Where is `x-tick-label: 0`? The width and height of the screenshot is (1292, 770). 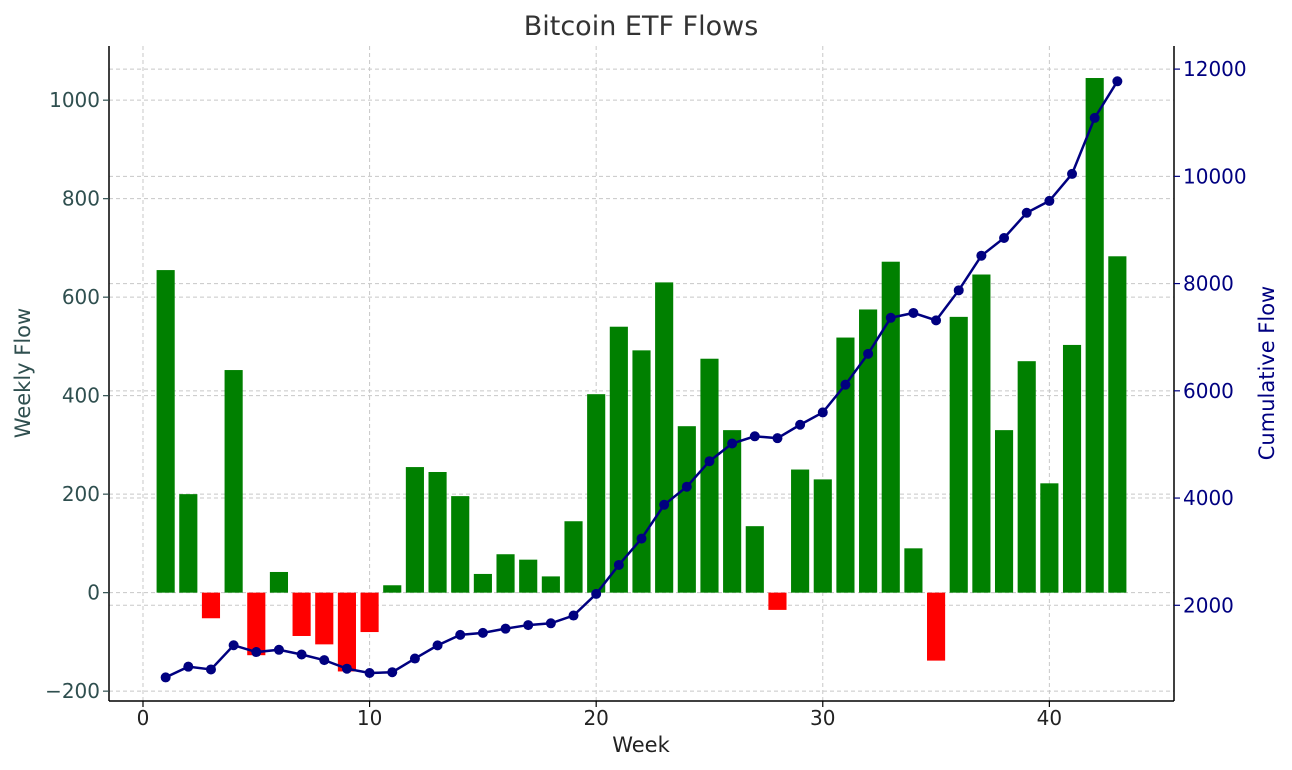
x-tick-label: 0 is located at coordinates (143, 718).